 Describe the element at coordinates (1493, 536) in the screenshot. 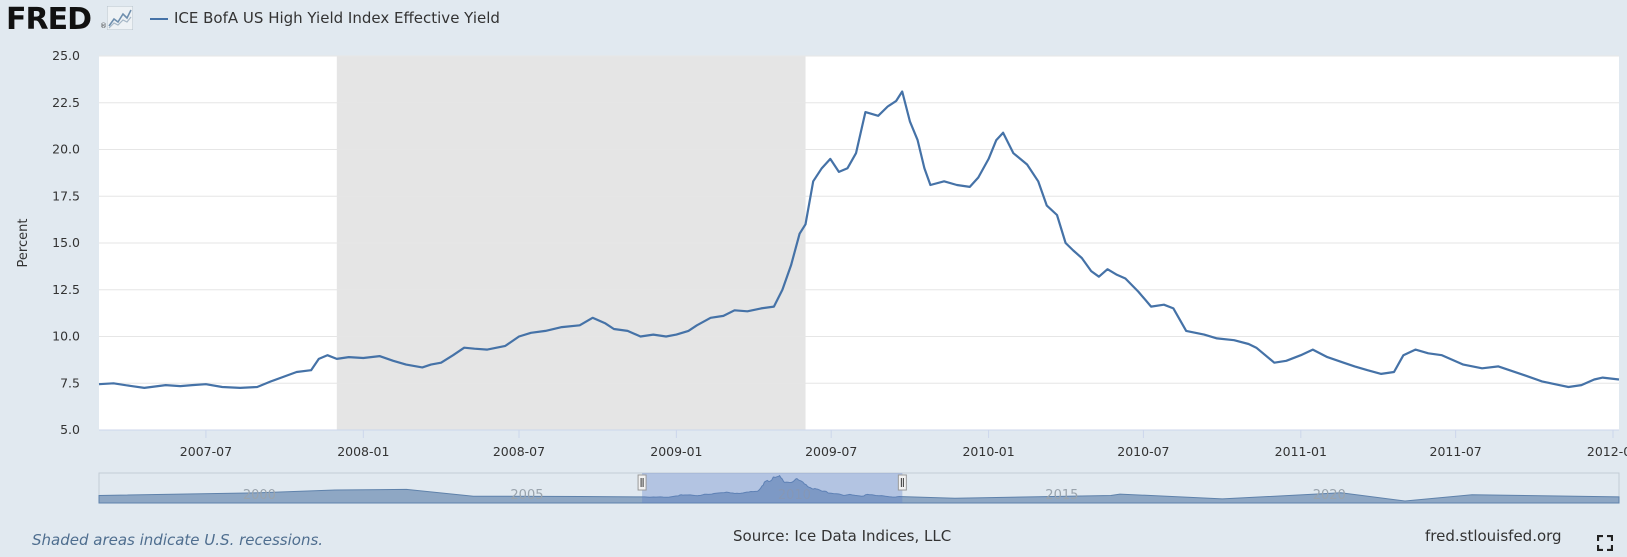

I see `fred-url-link: fred.stlouisfed.org` at that location.